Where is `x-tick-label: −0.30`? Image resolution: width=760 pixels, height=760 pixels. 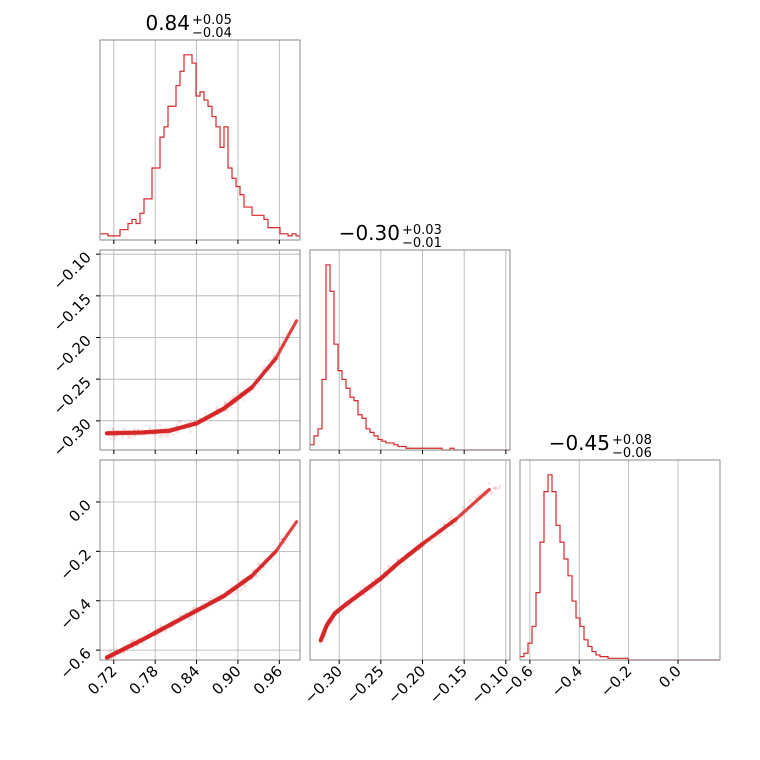
x-tick-label: −0.30 is located at coordinates (323, 684).